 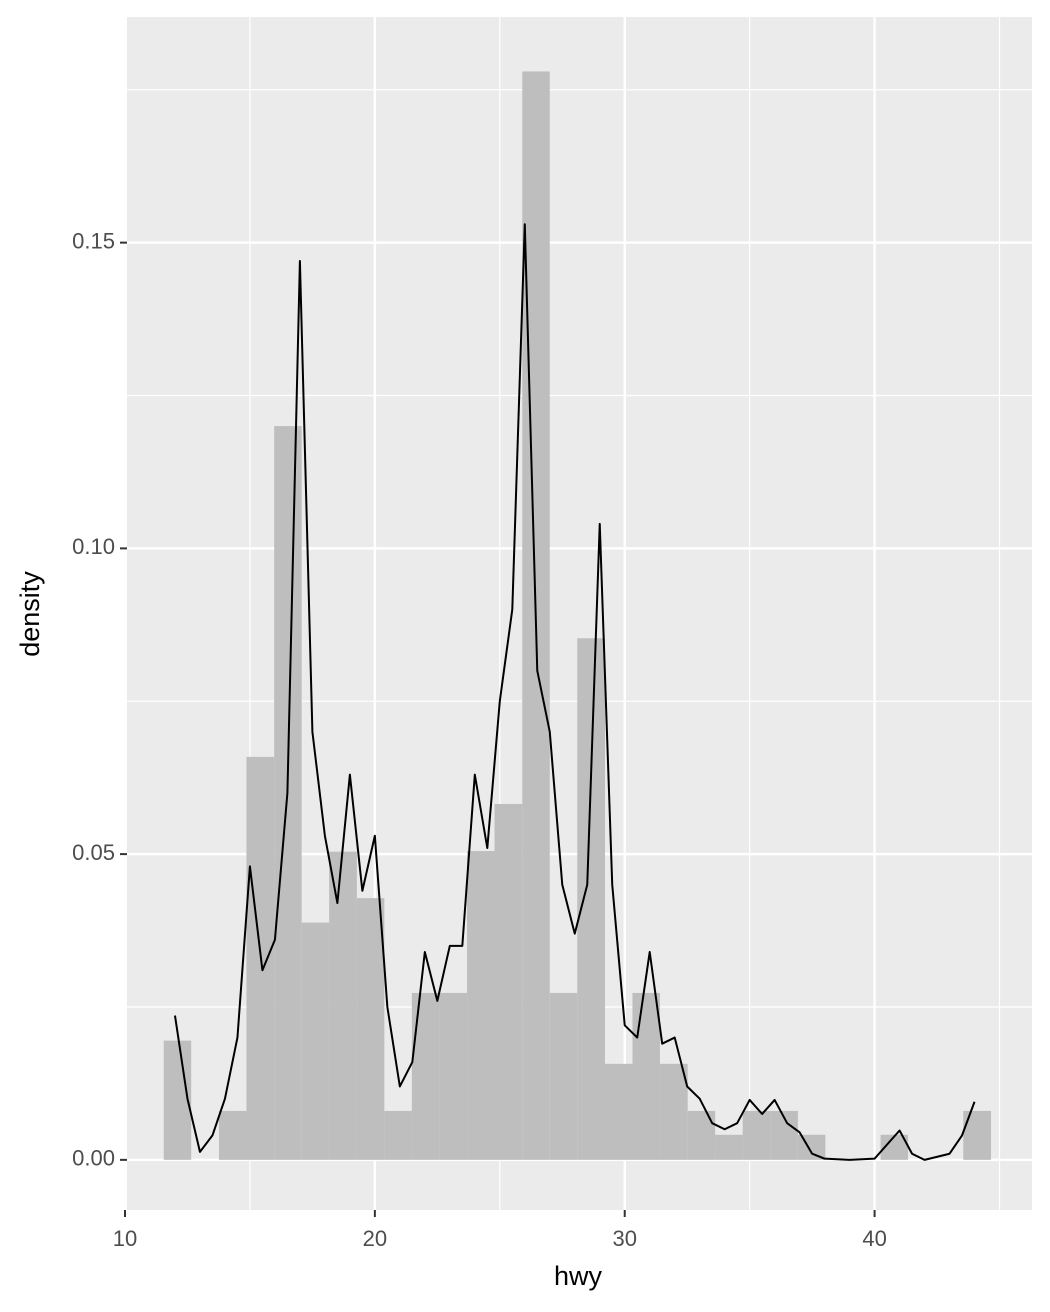 What do you see at coordinates (874, 1238) in the screenshot?
I see `x-tick-label: 40` at bounding box center [874, 1238].